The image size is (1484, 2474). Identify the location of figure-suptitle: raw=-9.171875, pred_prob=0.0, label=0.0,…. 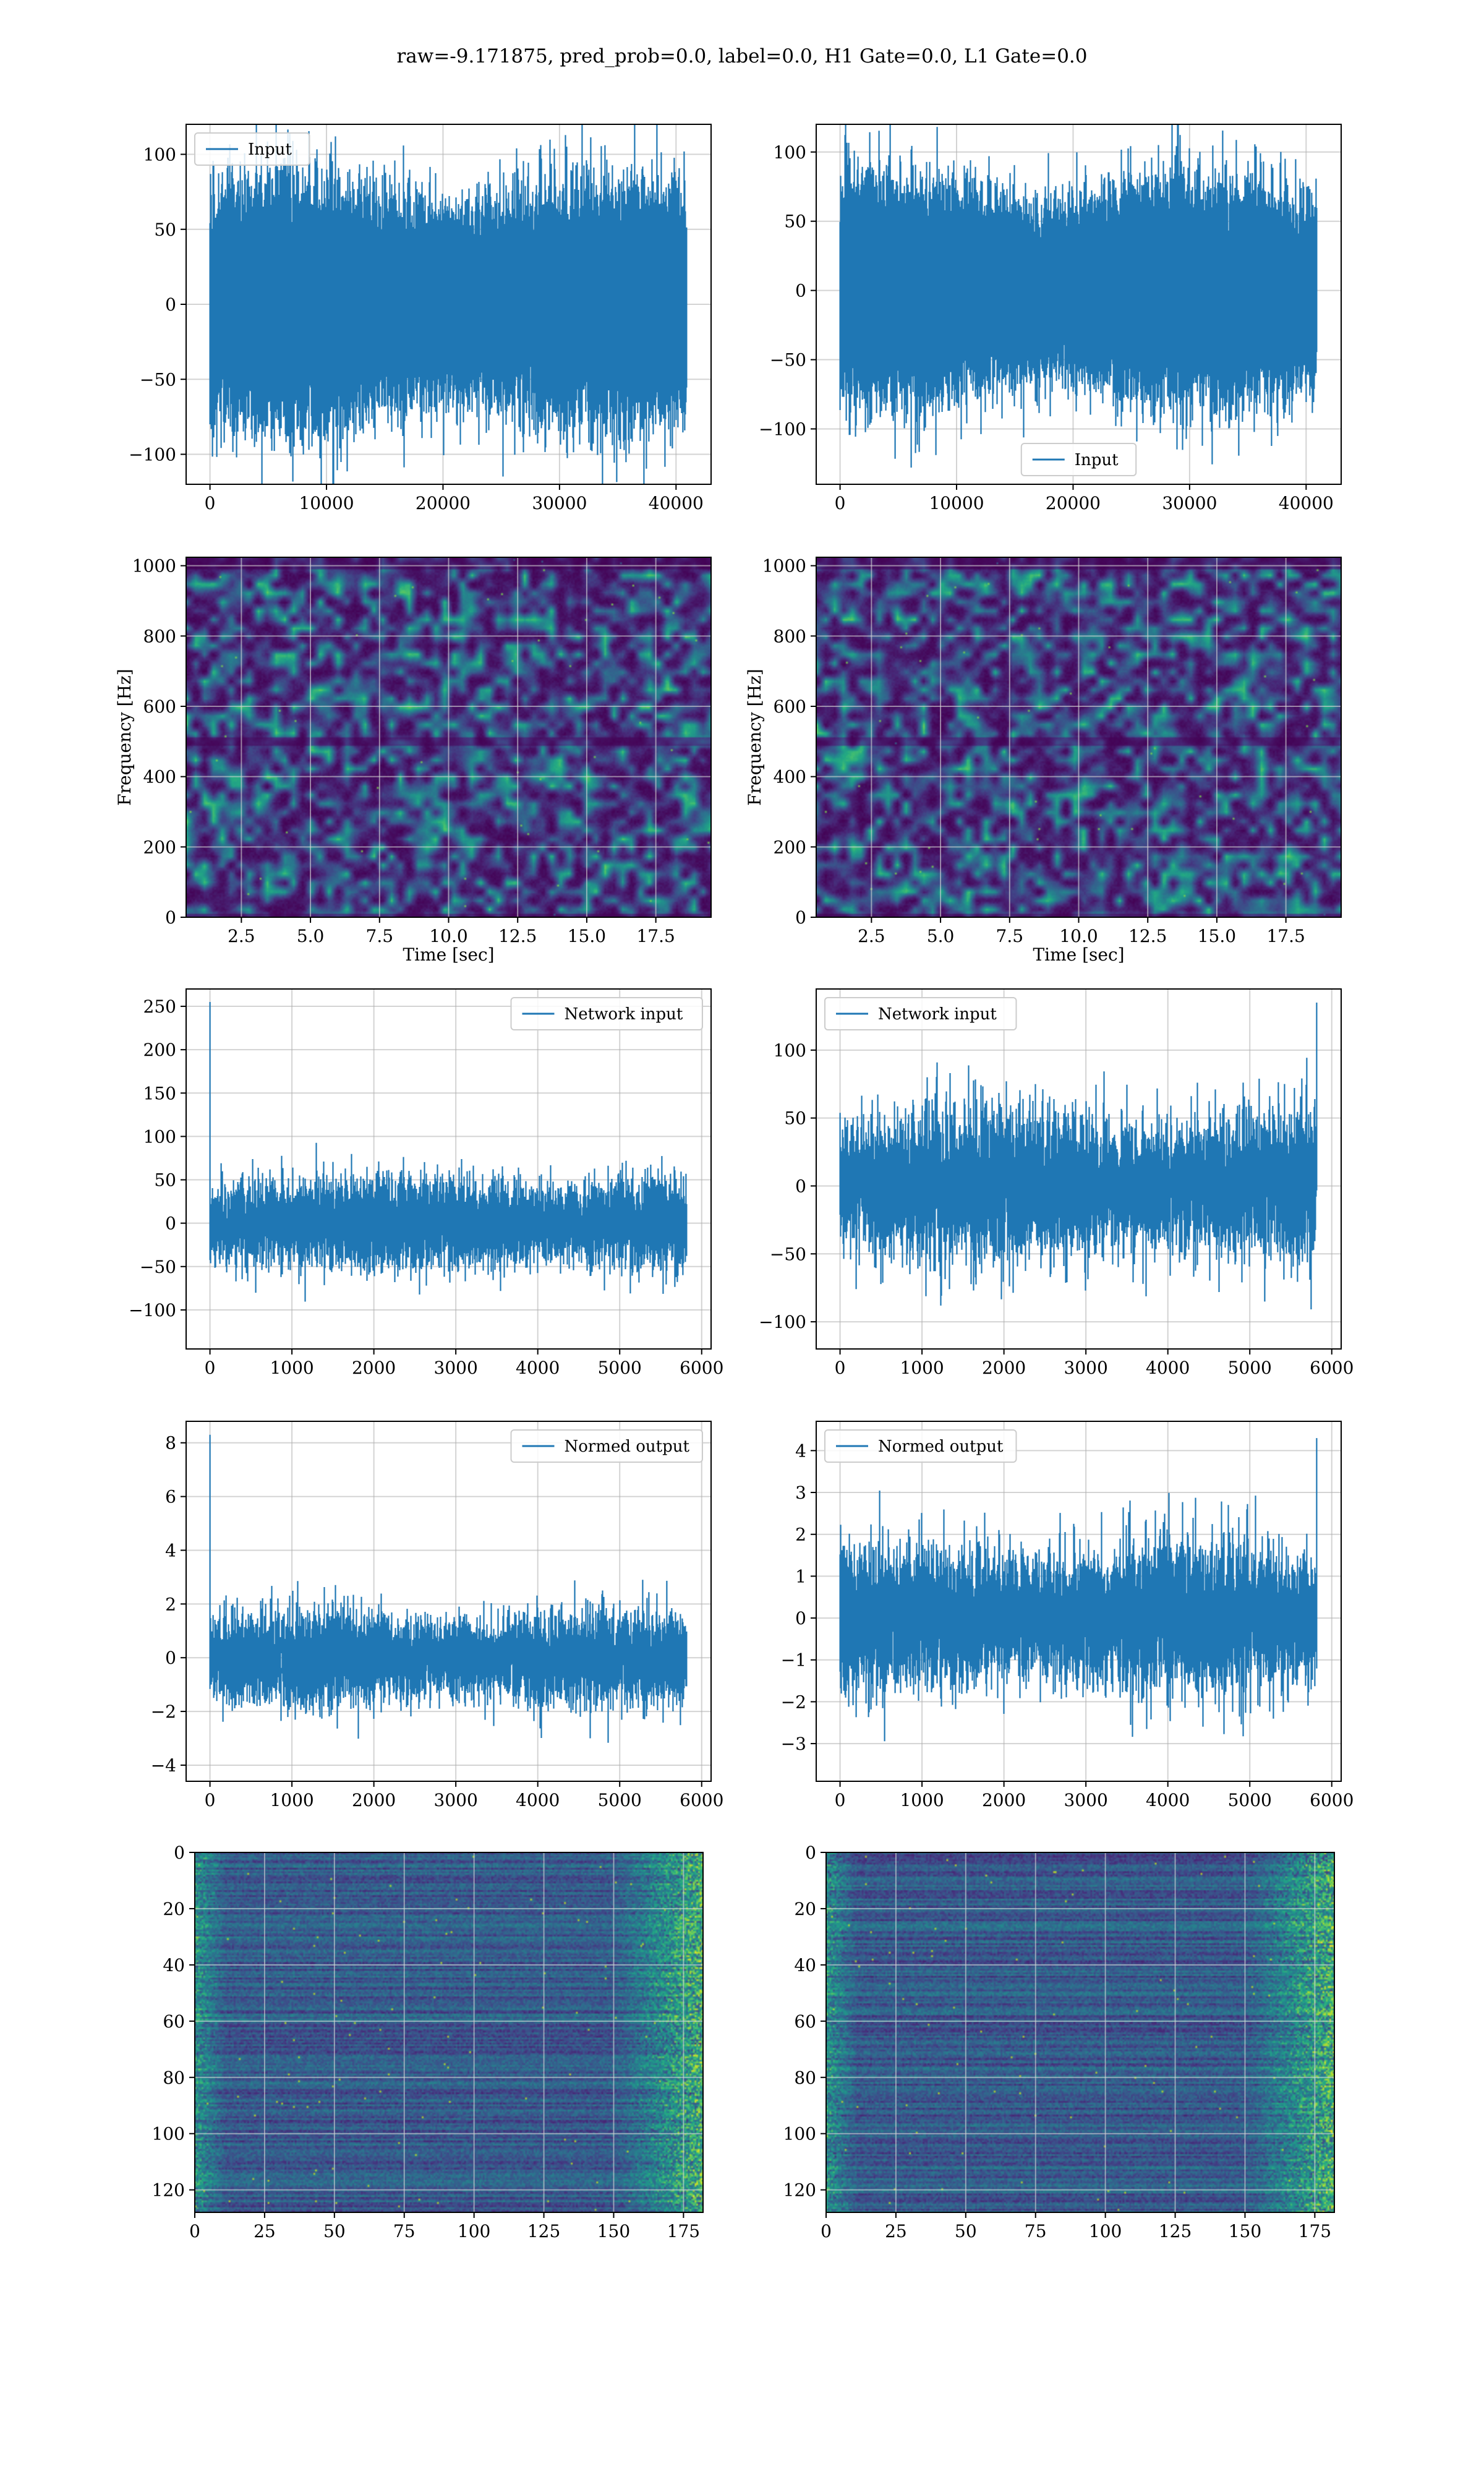
(741, 56).